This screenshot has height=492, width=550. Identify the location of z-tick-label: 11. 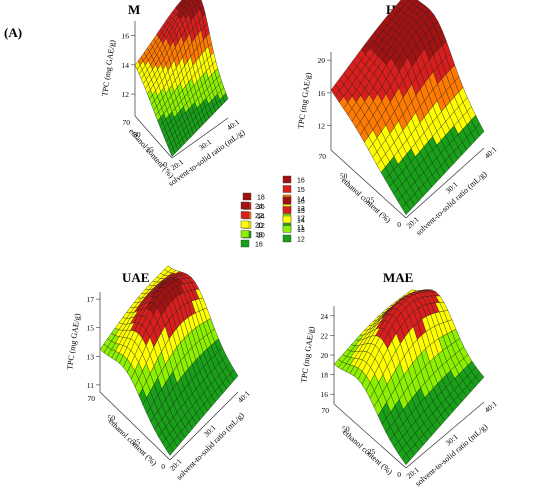
(90, 385).